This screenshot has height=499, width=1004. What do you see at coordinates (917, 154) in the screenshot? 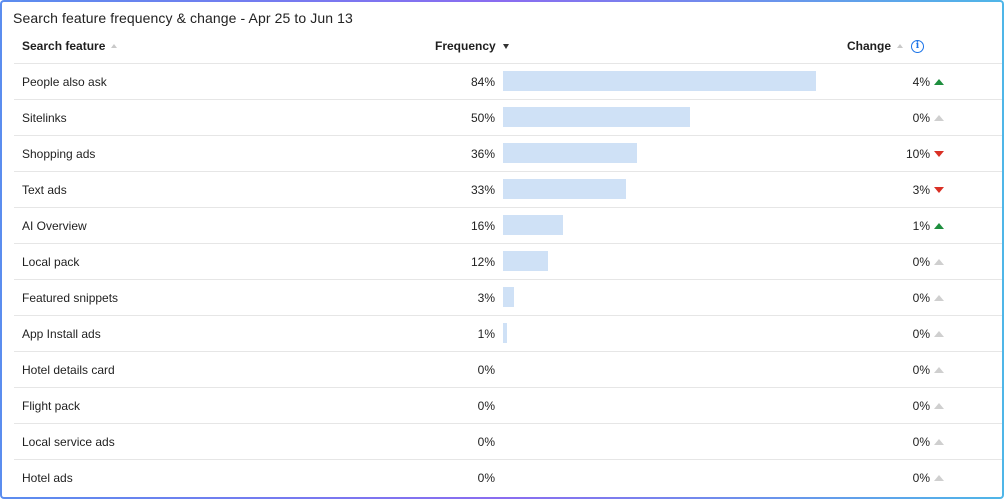
I see `change-value: 10%` at bounding box center [917, 154].